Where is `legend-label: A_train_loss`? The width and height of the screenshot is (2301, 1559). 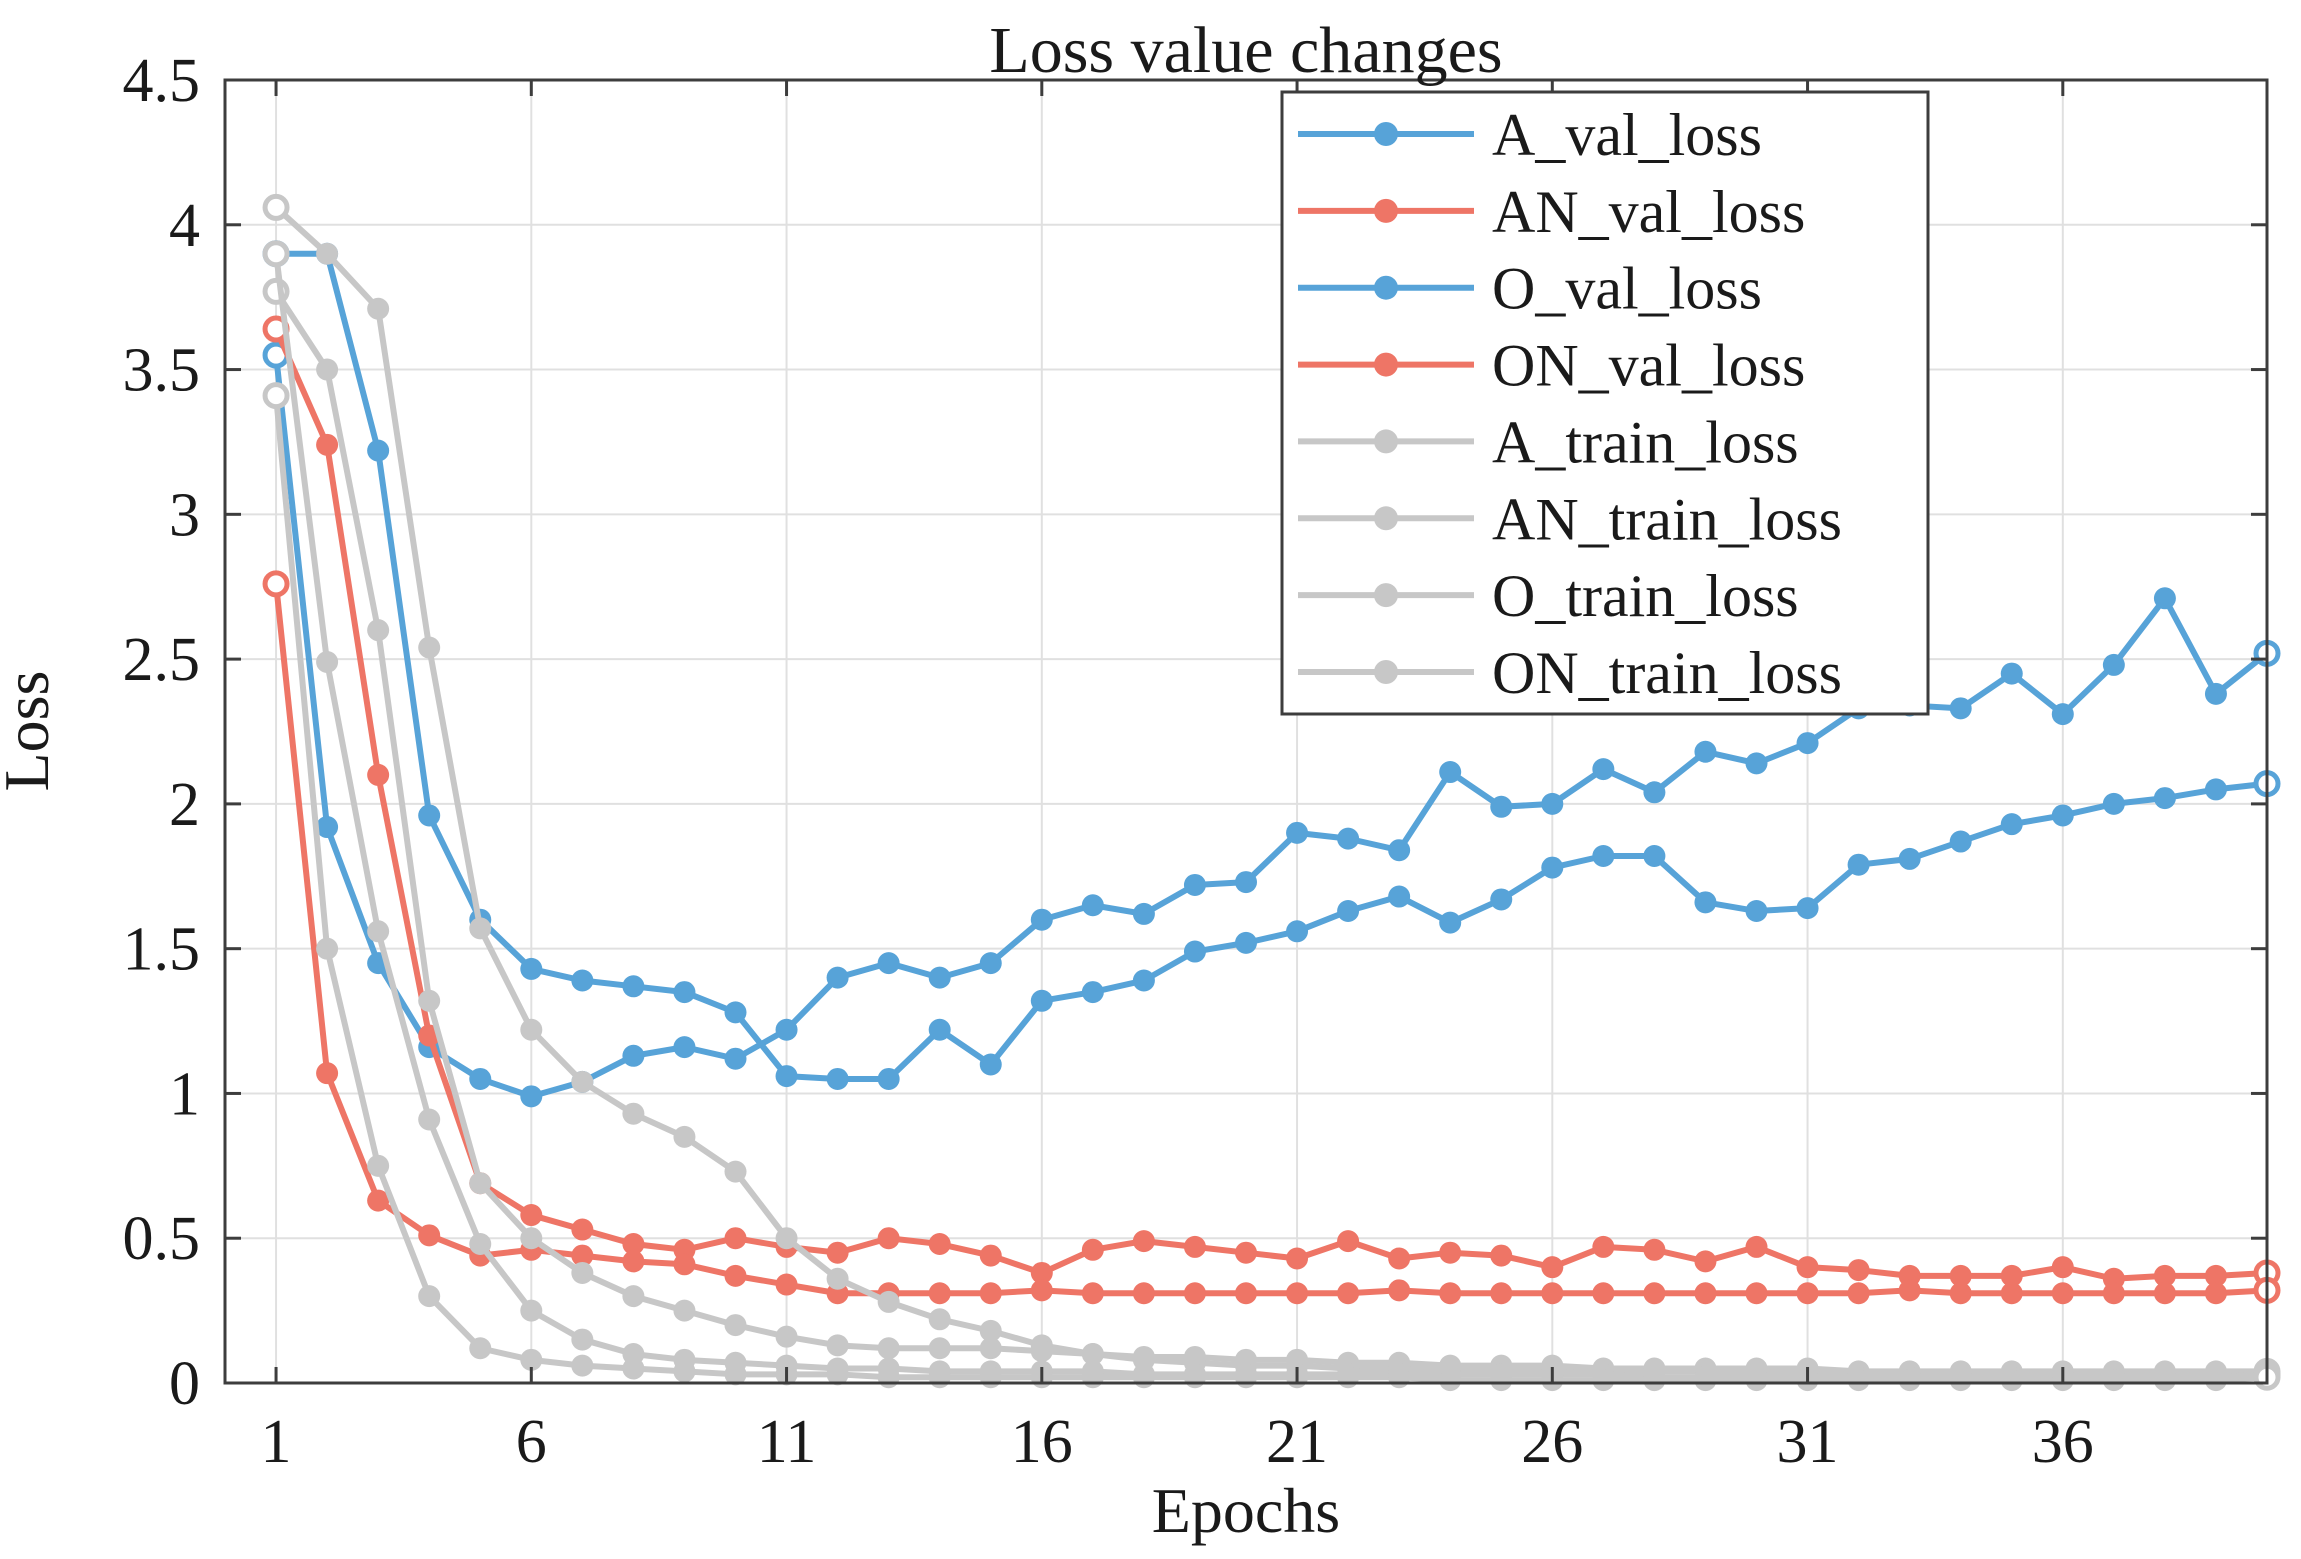 legend-label: A_train_loss is located at coordinates (1645, 442).